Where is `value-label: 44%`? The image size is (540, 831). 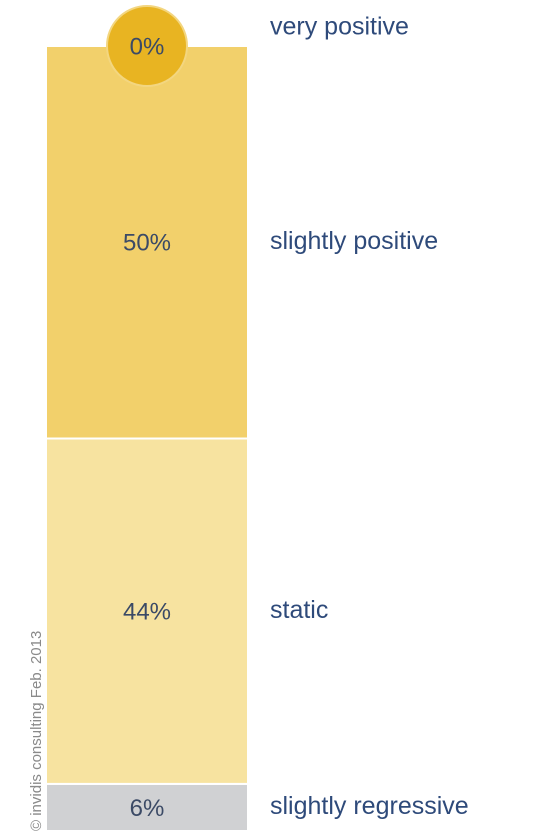
value-label: 44% is located at coordinates (147, 612).